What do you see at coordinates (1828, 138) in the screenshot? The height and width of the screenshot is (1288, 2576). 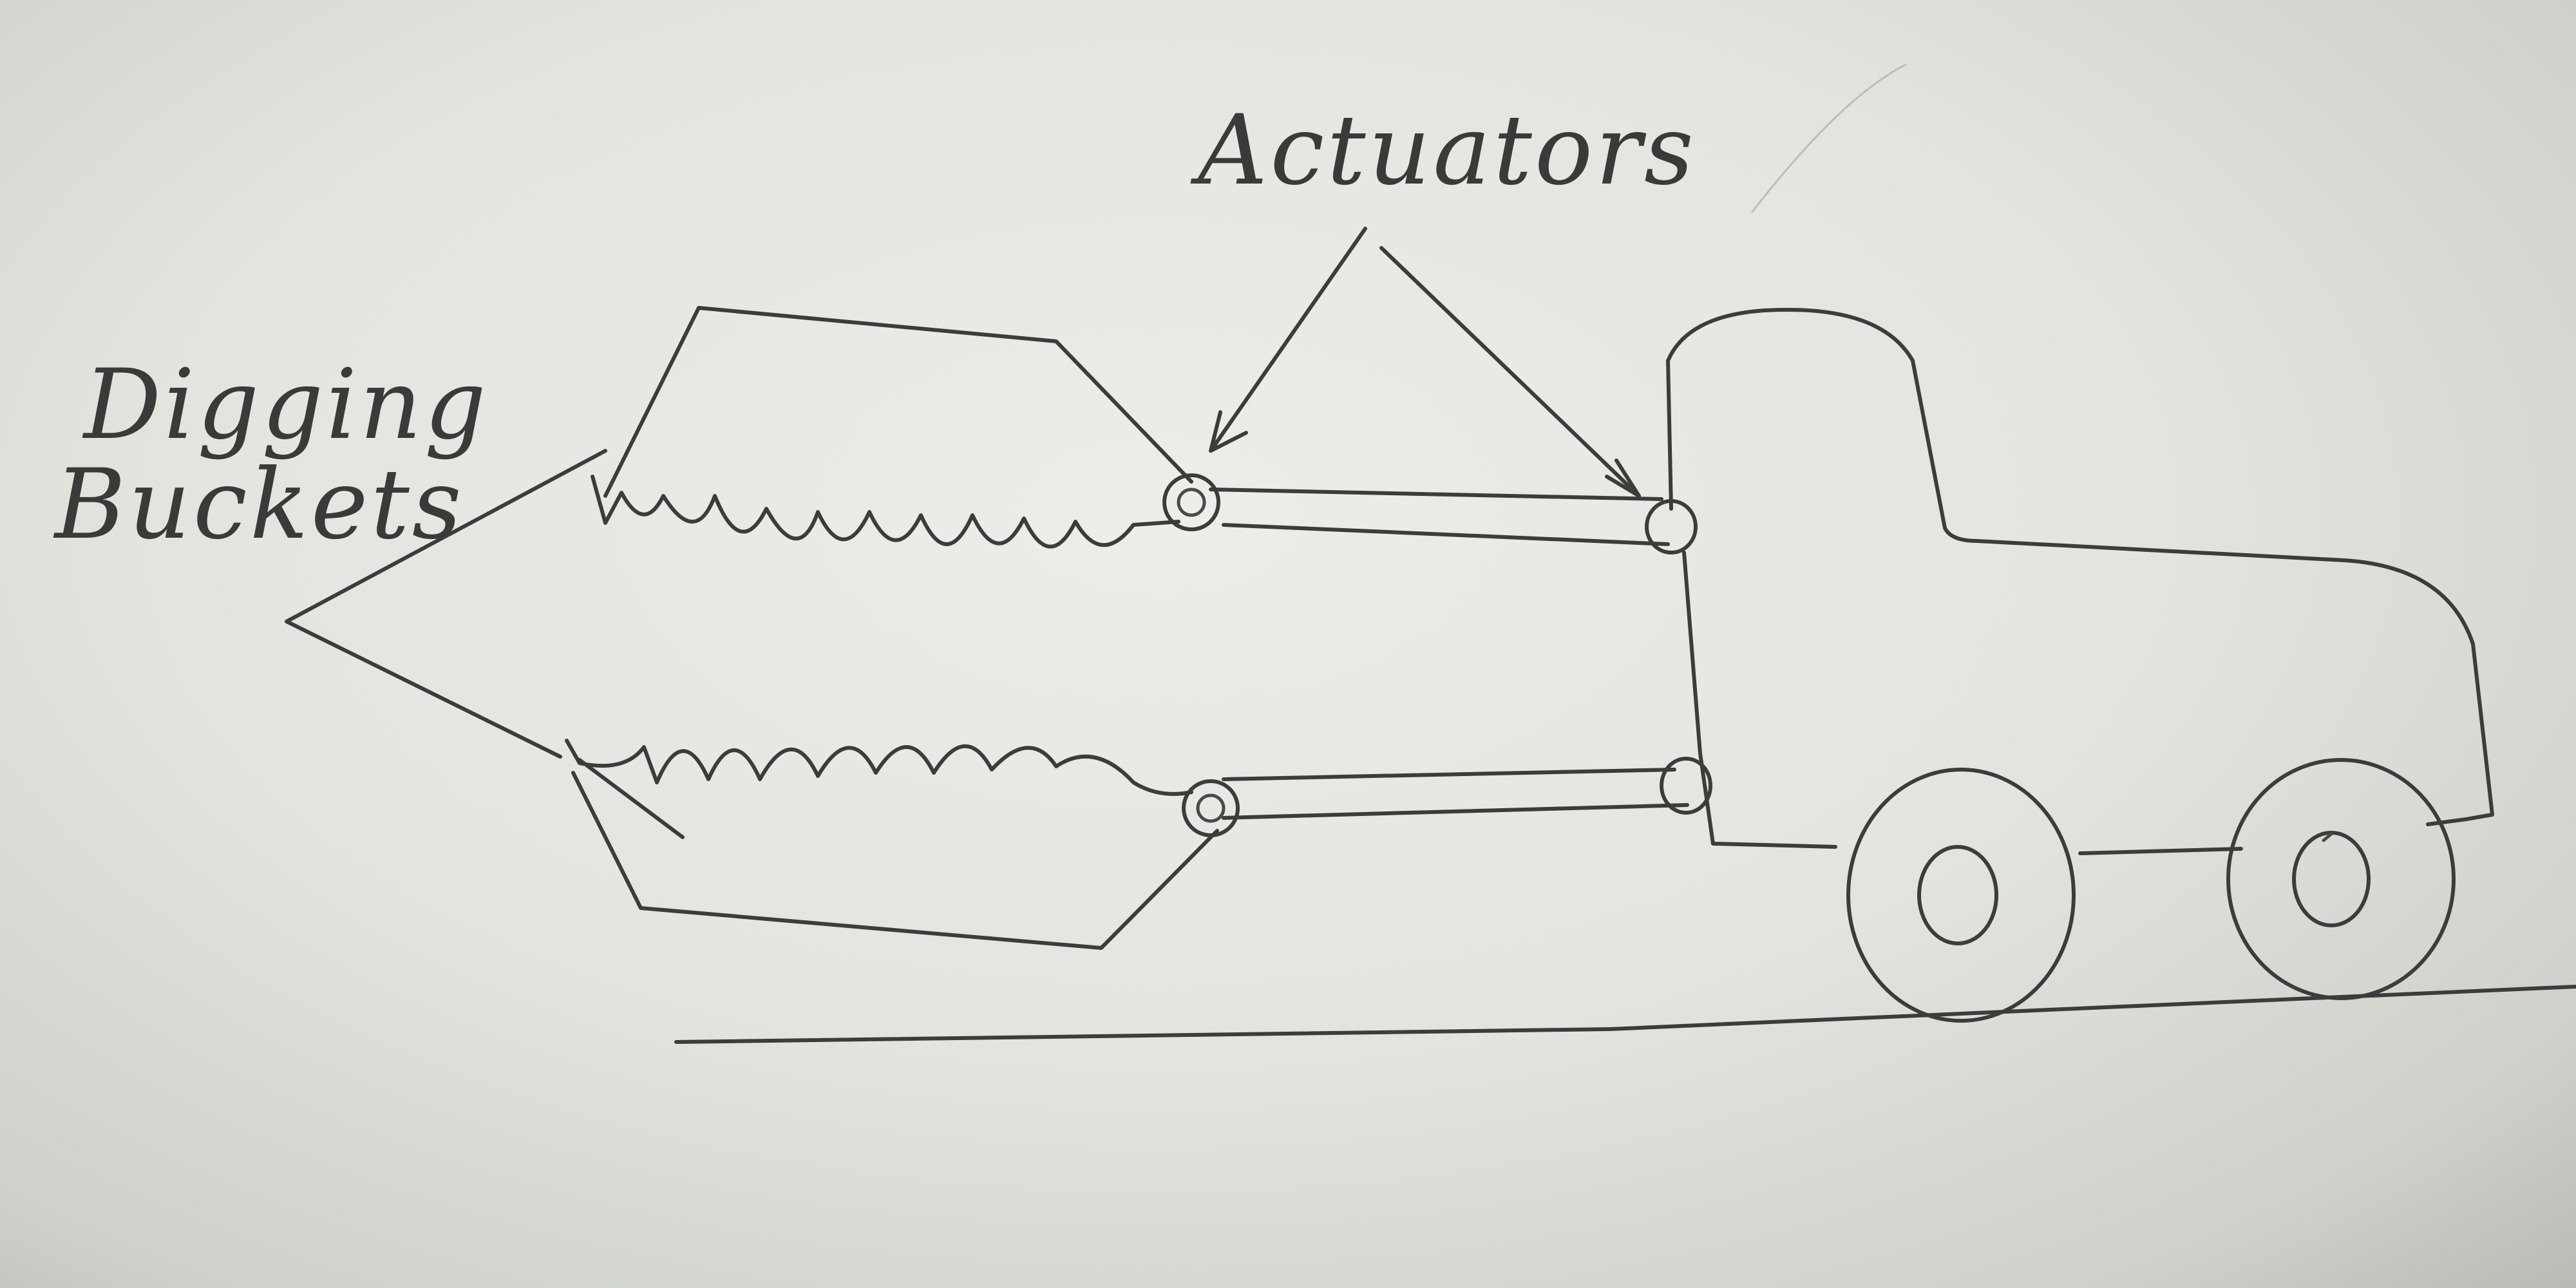 I see `paper-crease` at bounding box center [1828, 138].